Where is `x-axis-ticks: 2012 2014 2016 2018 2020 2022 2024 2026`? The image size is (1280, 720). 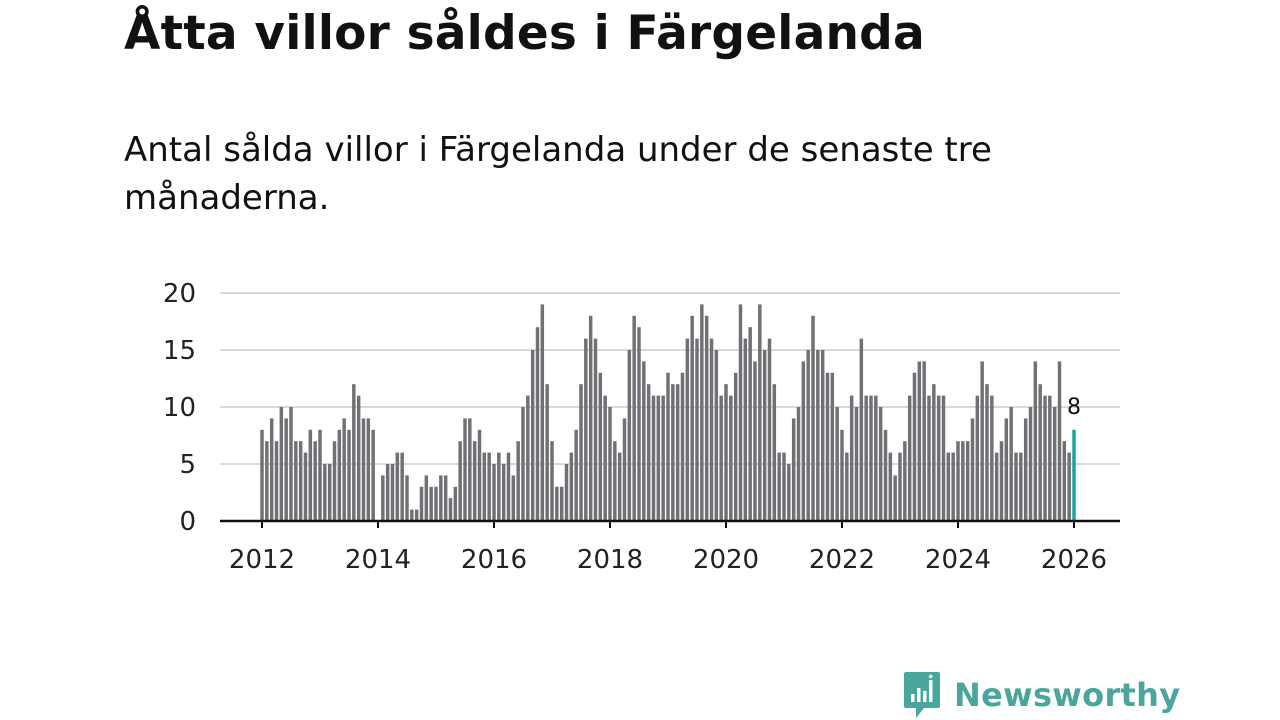
x-axis-ticks: 2012 2014 2016 2018 2020 2022 2024 2026 is located at coordinates (668, 548).